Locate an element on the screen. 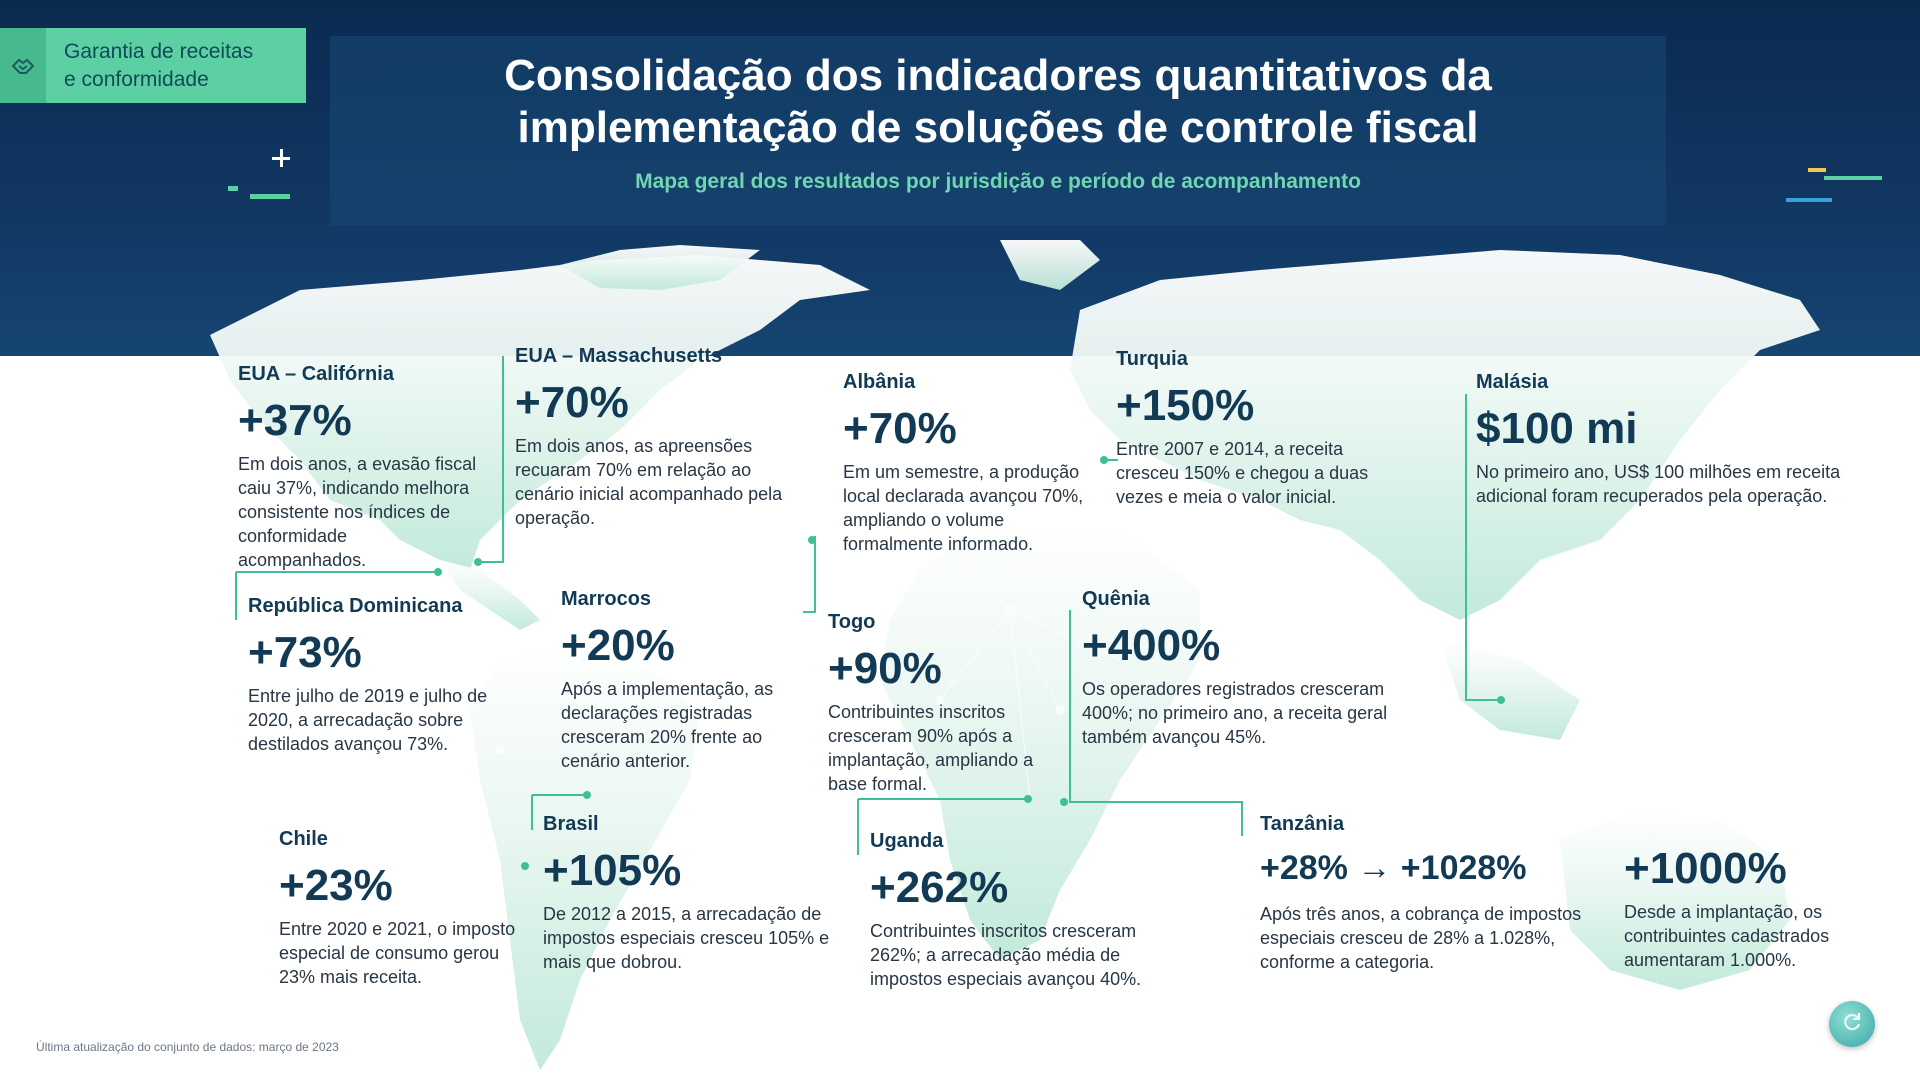  region-name: EUA – Califórnia is located at coordinates (316, 374).